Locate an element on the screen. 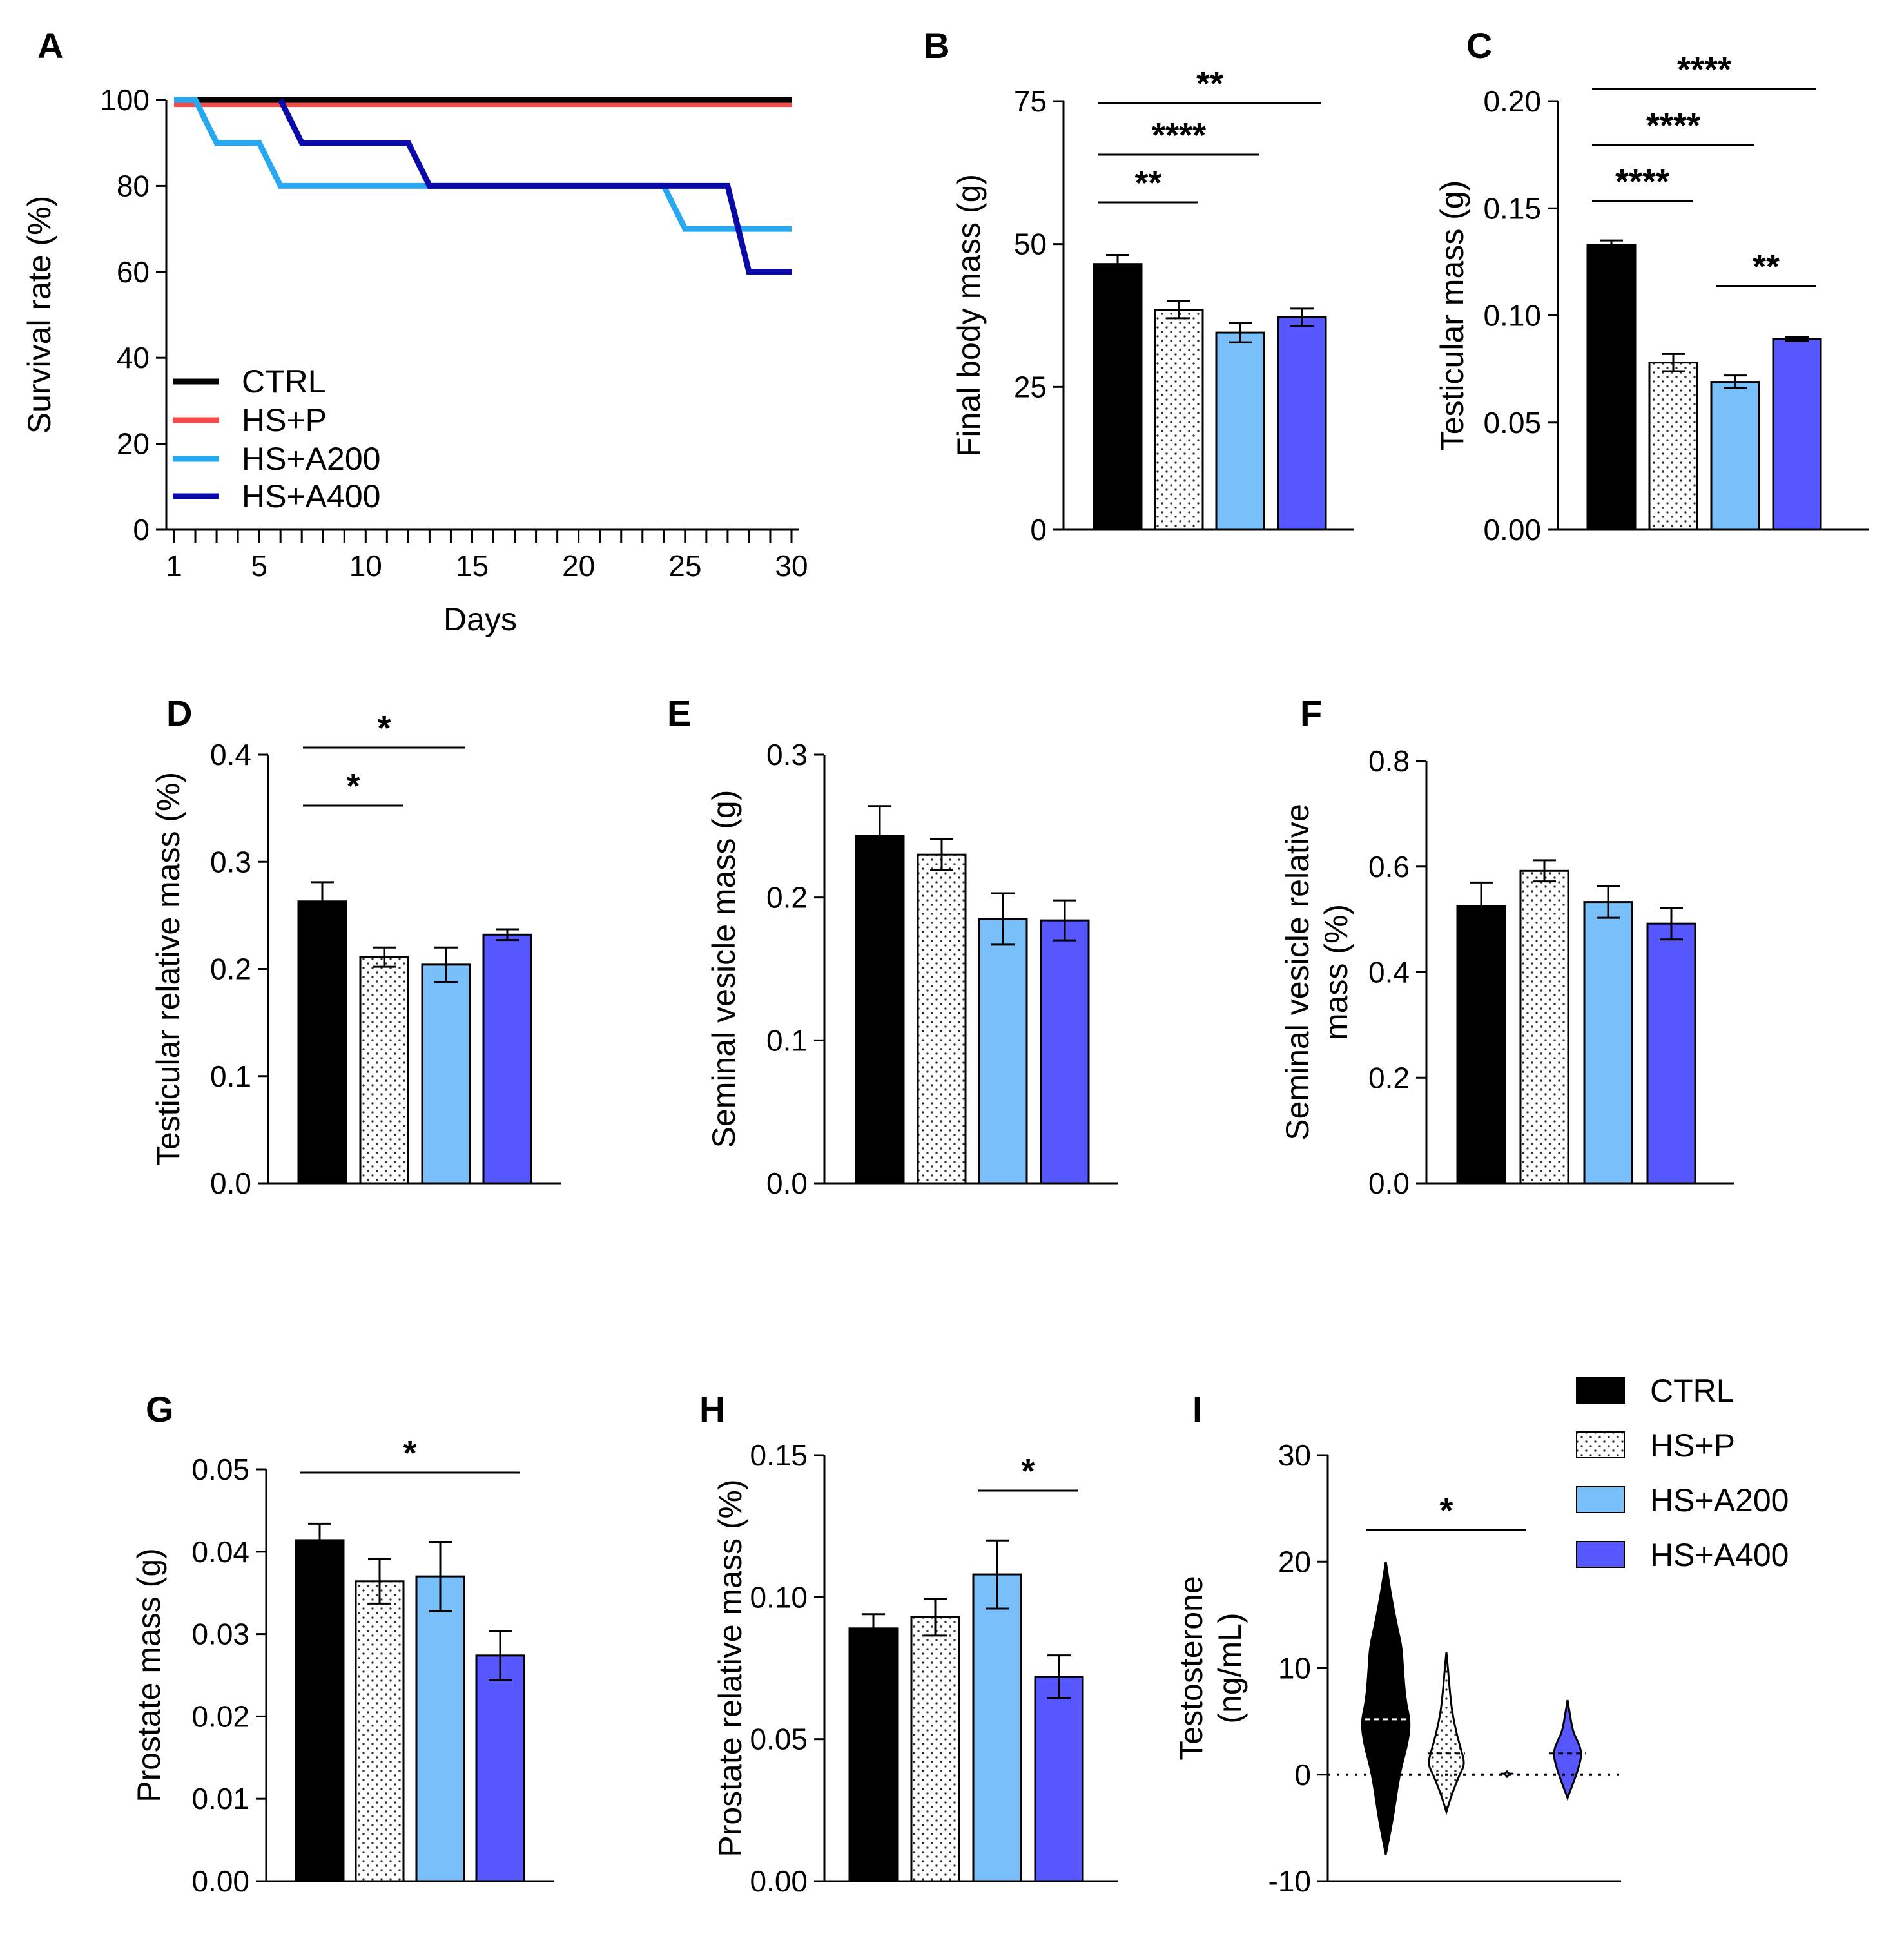 The width and height of the screenshot is (1904, 1934). x-tick-label: 25 is located at coordinates (684, 566).